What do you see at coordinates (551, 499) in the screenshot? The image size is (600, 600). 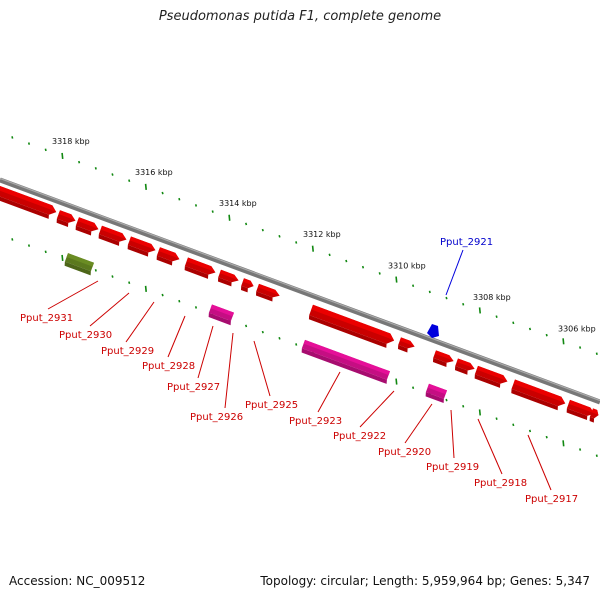 I see `gene-label-pput_2917: Pput_2917` at bounding box center [551, 499].